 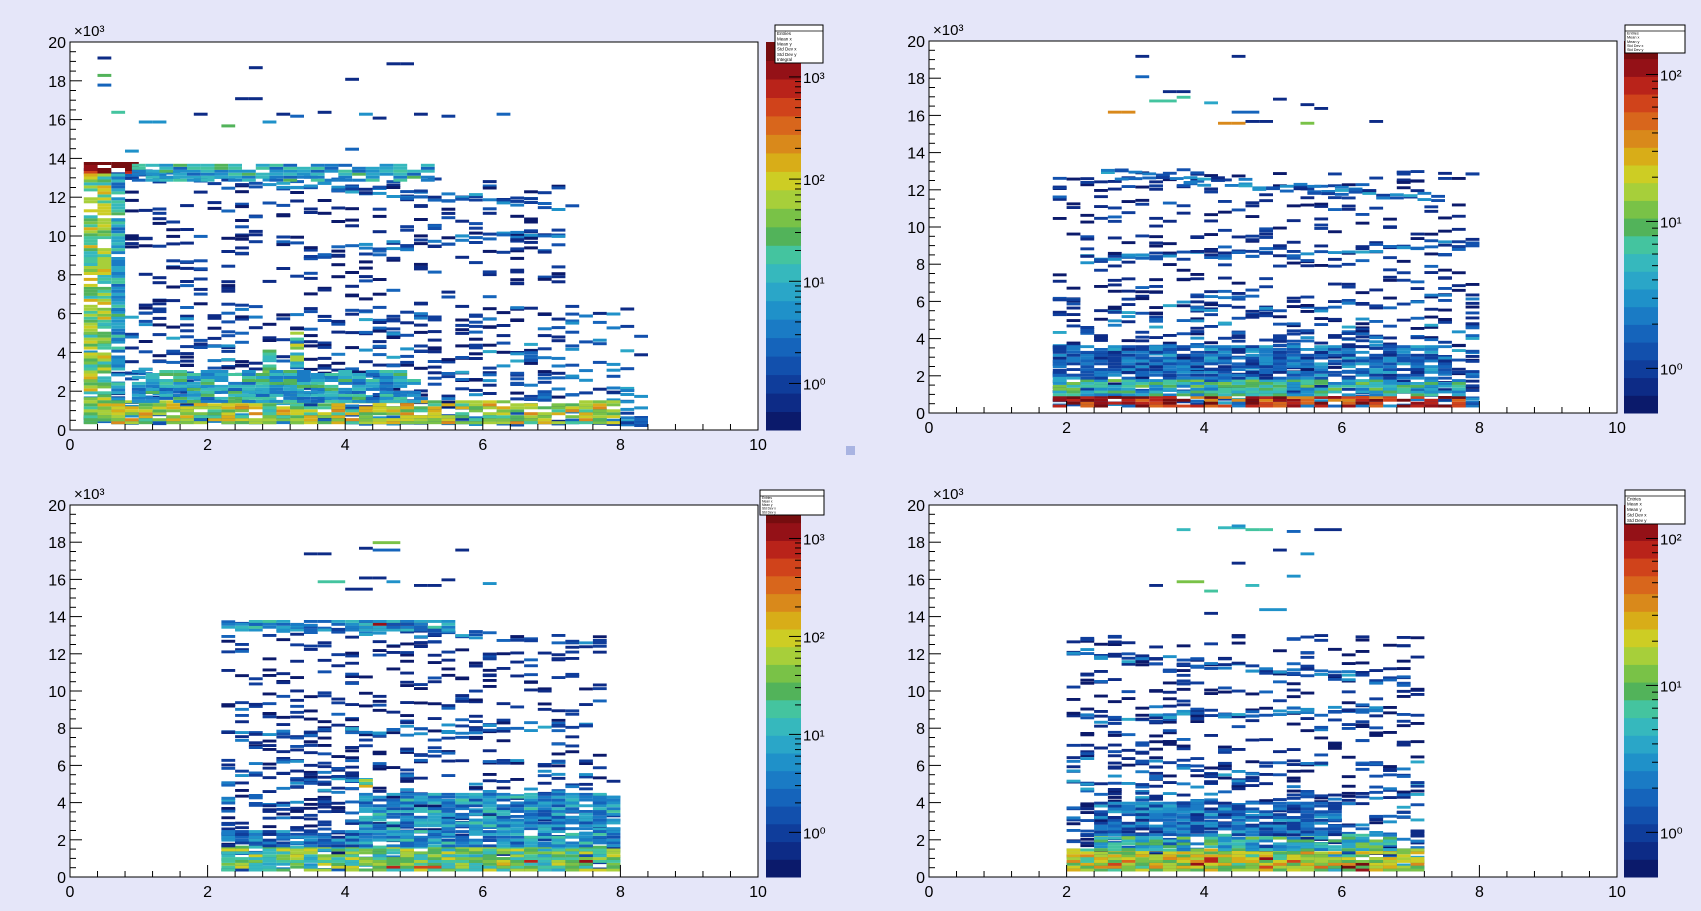 What do you see at coordinates (159, 122) in the screenshot?
I see `outlier-cell` at bounding box center [159, 122].